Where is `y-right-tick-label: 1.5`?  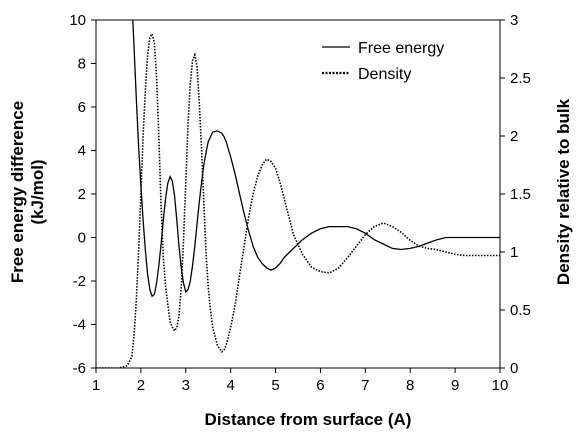
y-right-tick-label: 1.5 is located at coordinates (520, 194).